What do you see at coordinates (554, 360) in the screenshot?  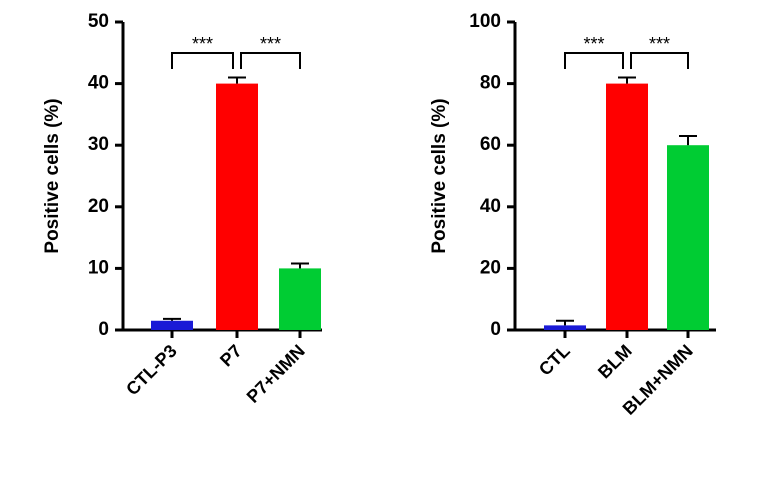 I see `x-tick-label: CTL` at bounding box center [554, 360].